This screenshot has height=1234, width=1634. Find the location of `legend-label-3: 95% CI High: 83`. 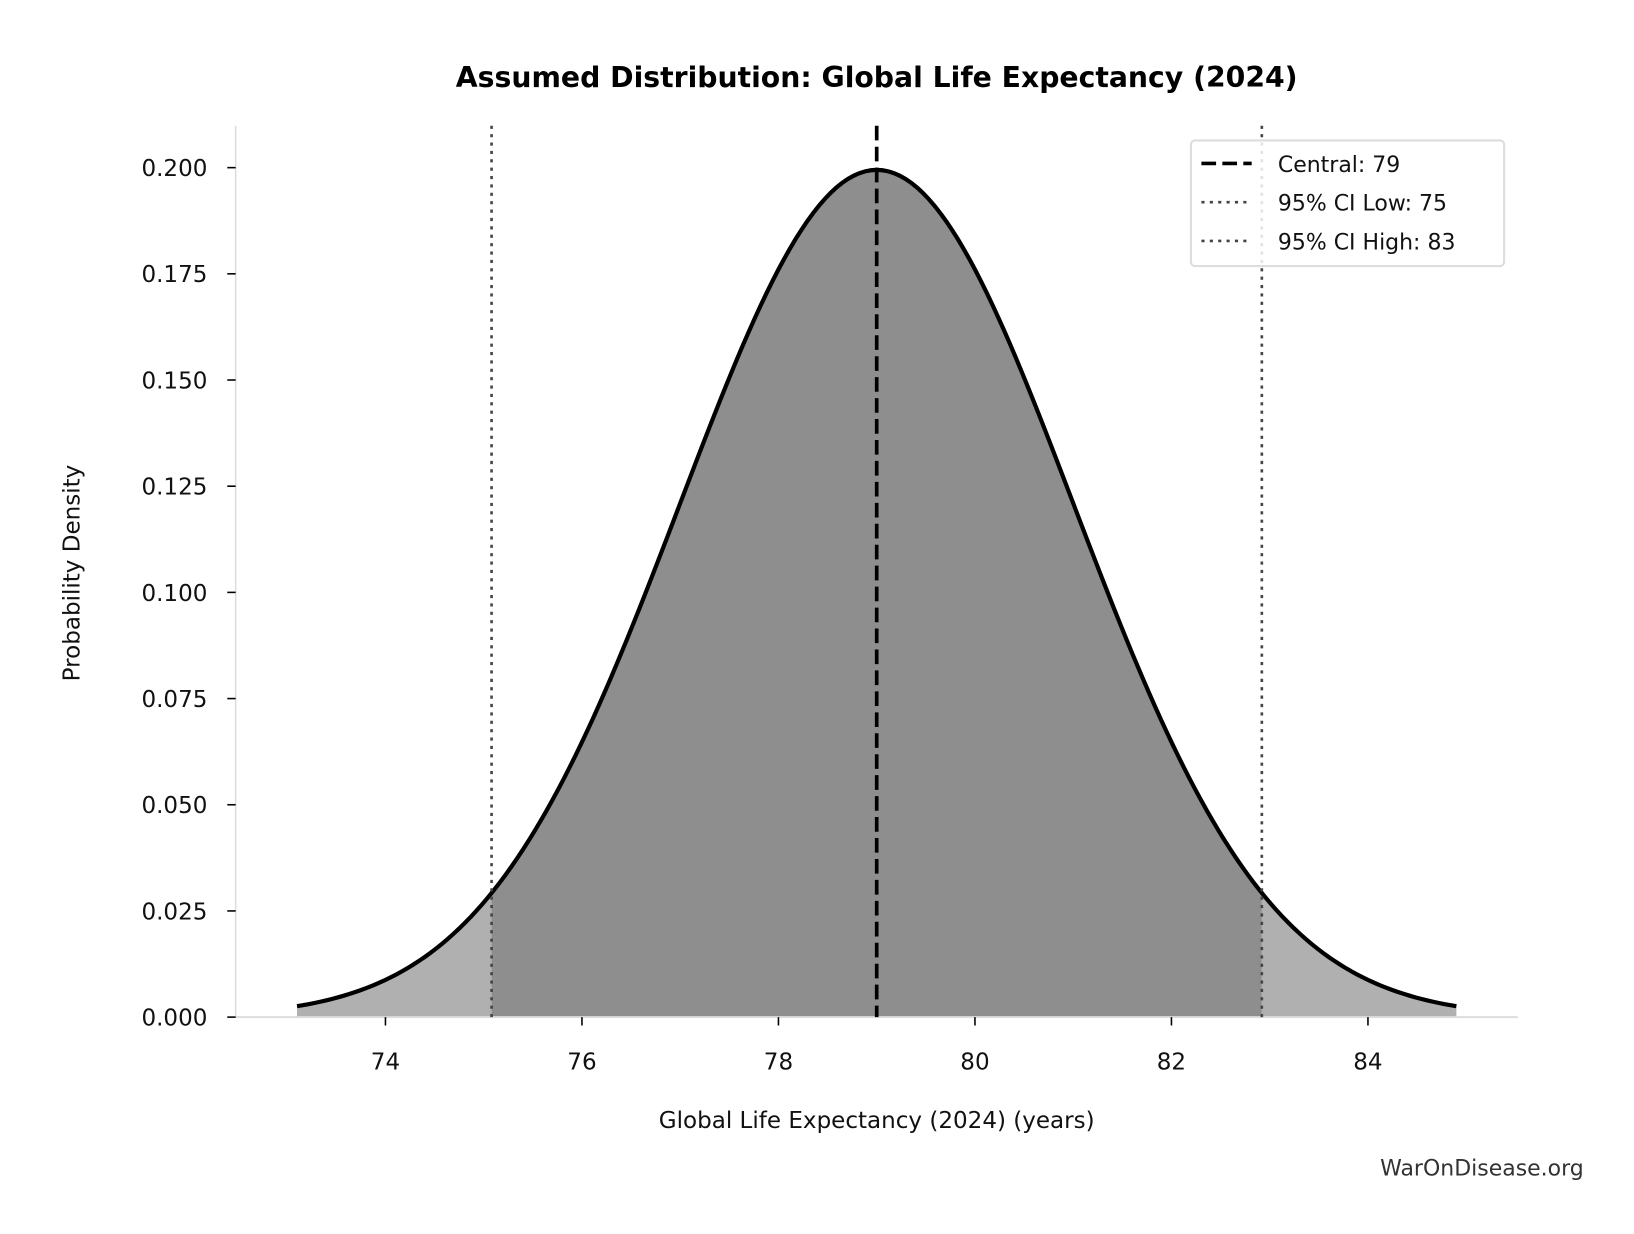

legend-label-3: 95% CI High: 83 is located at coordinates (1367, 242).